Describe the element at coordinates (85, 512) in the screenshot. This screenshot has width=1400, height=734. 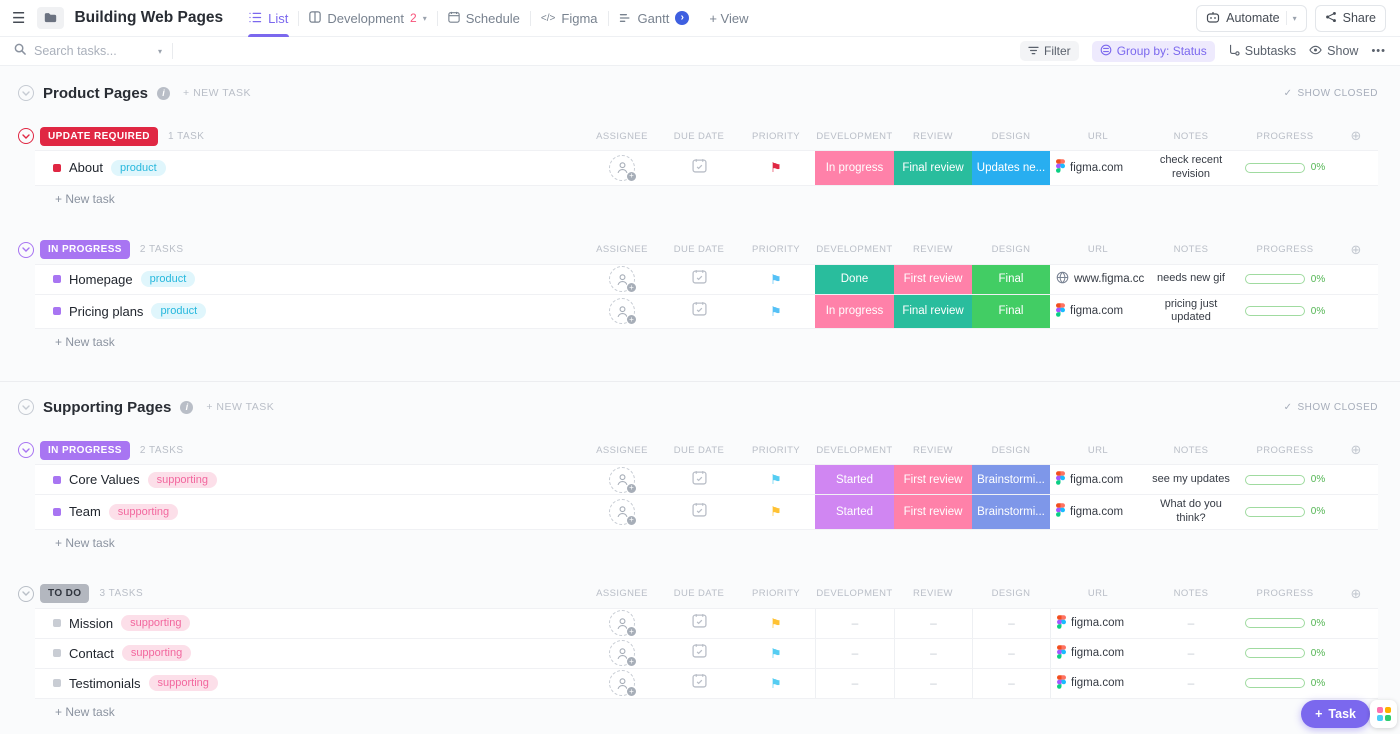
I see `task-name: Team` at that location.